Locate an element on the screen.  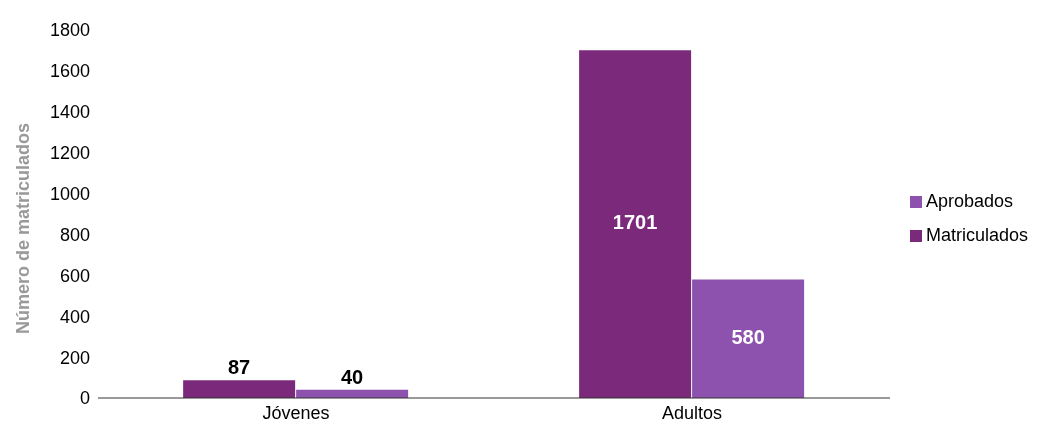
legend-label: Matriculados is located at coordinates (976, 235).